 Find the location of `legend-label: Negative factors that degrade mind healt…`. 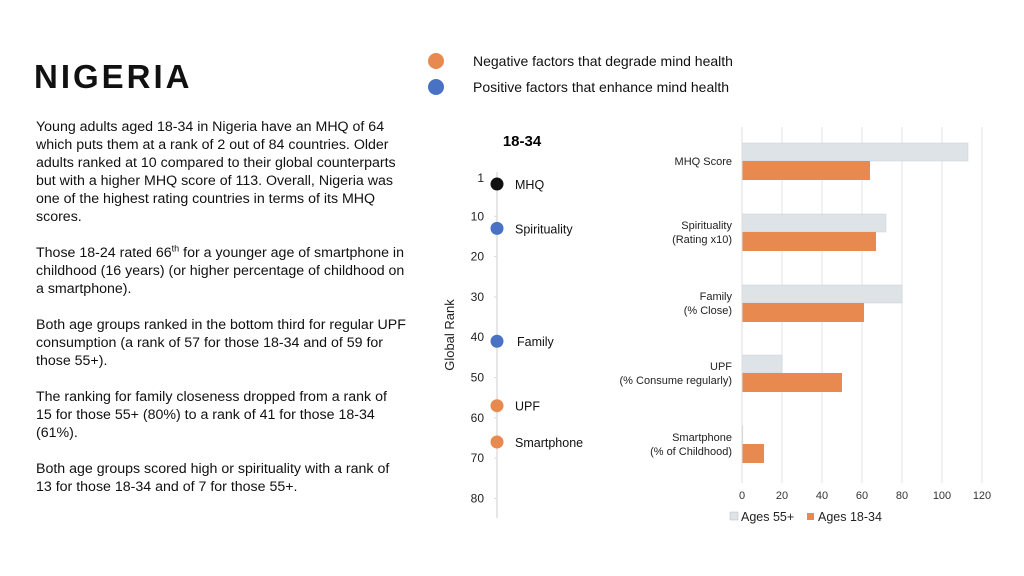

legend-label: Negative factors that degrade mind healt… is located at coordinates (603, 61).